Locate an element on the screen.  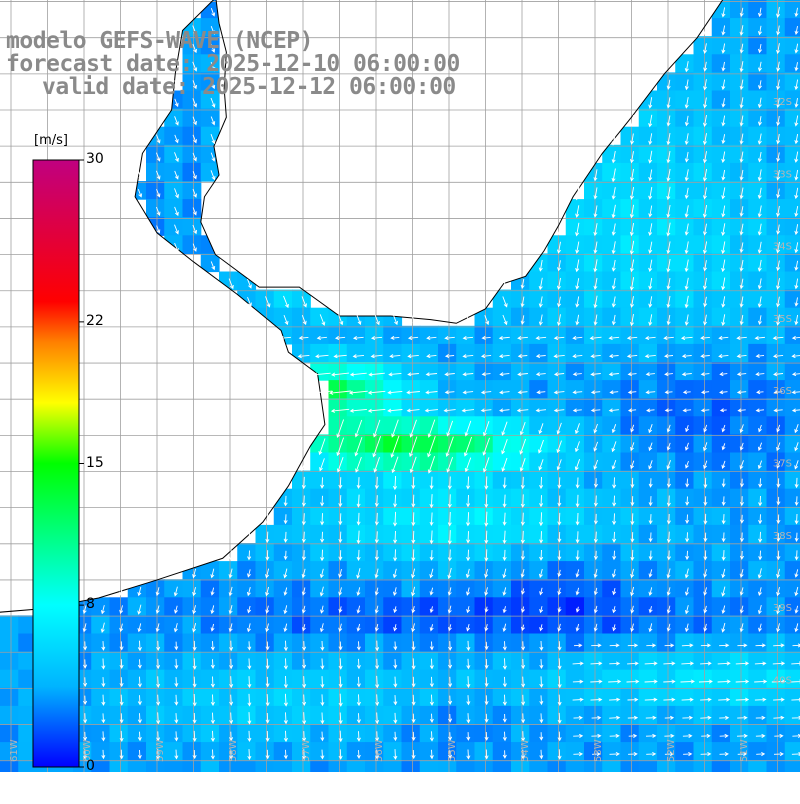
colorbar is located at coordinates (58, 463).